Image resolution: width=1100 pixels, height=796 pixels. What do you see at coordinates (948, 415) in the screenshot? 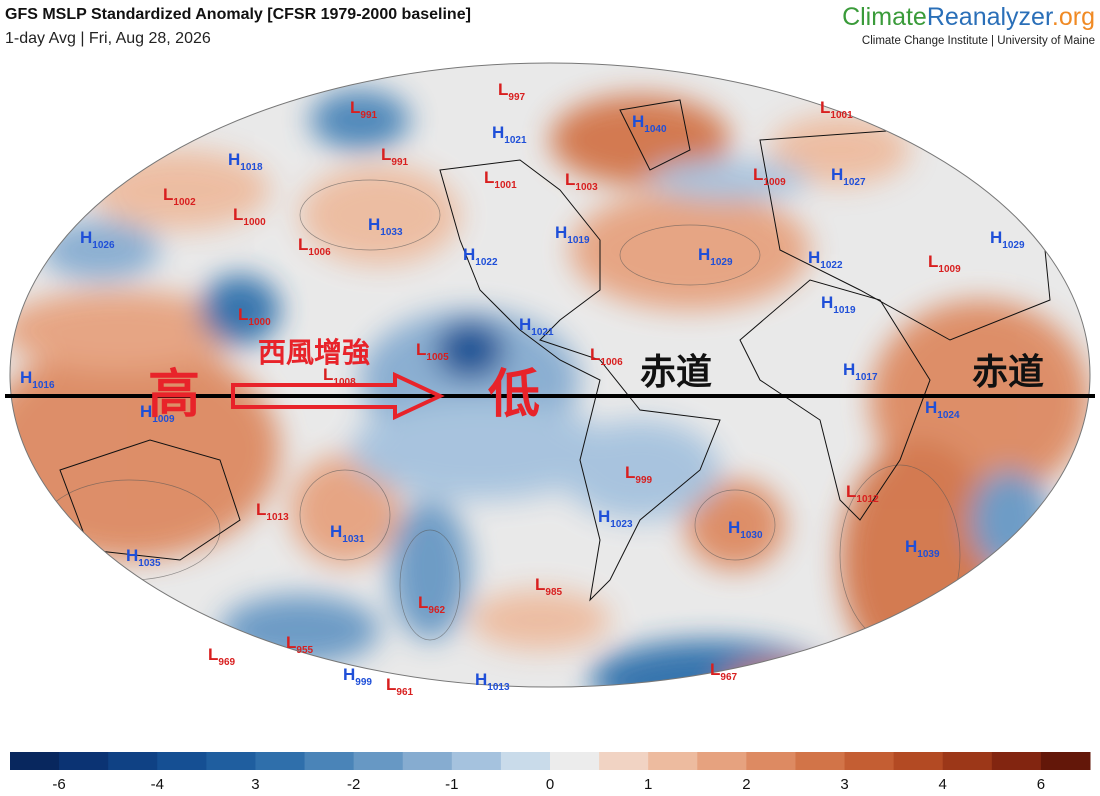
I see `pressure-value: 1024` at bounding box center [948, 415].